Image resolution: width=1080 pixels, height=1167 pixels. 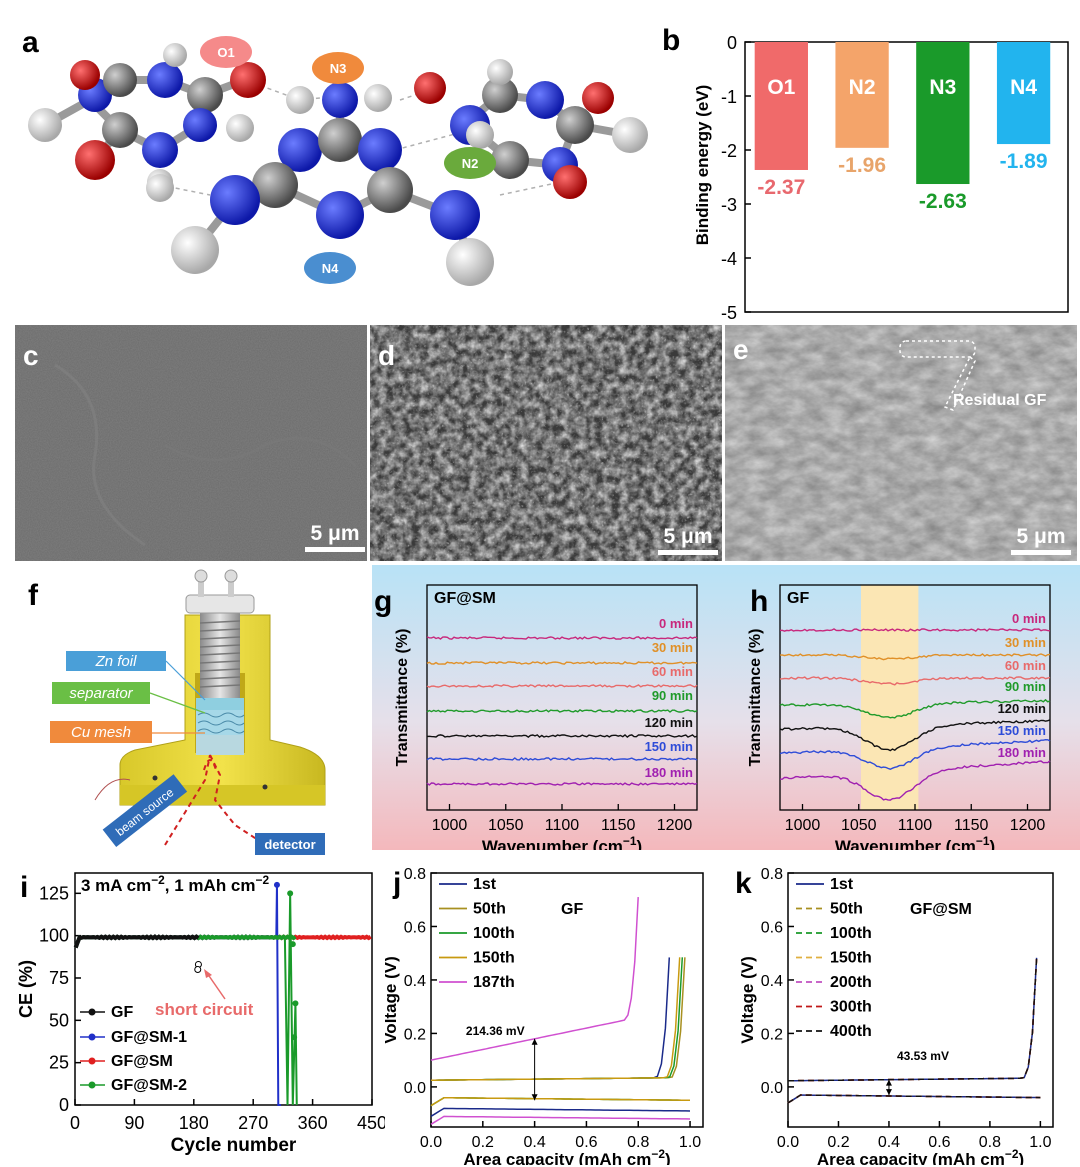 I want to click on x-tick-label: 0.4, so click(x=534, y=1142).